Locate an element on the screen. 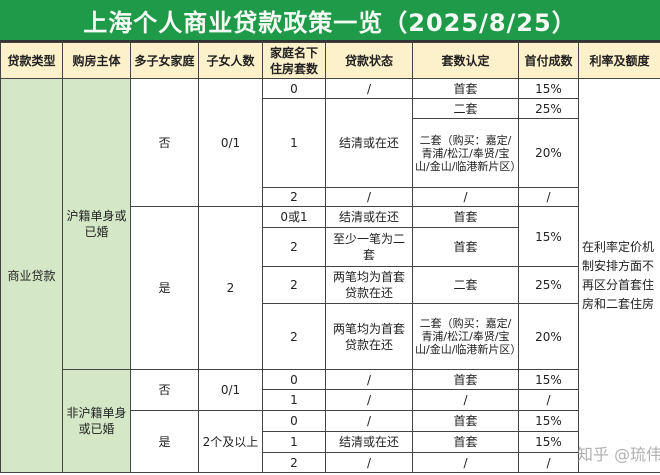 Image resolution: width=660 pixels, height=475 pixels. column-header: 子女人数 is located at coordinates (230, 60).